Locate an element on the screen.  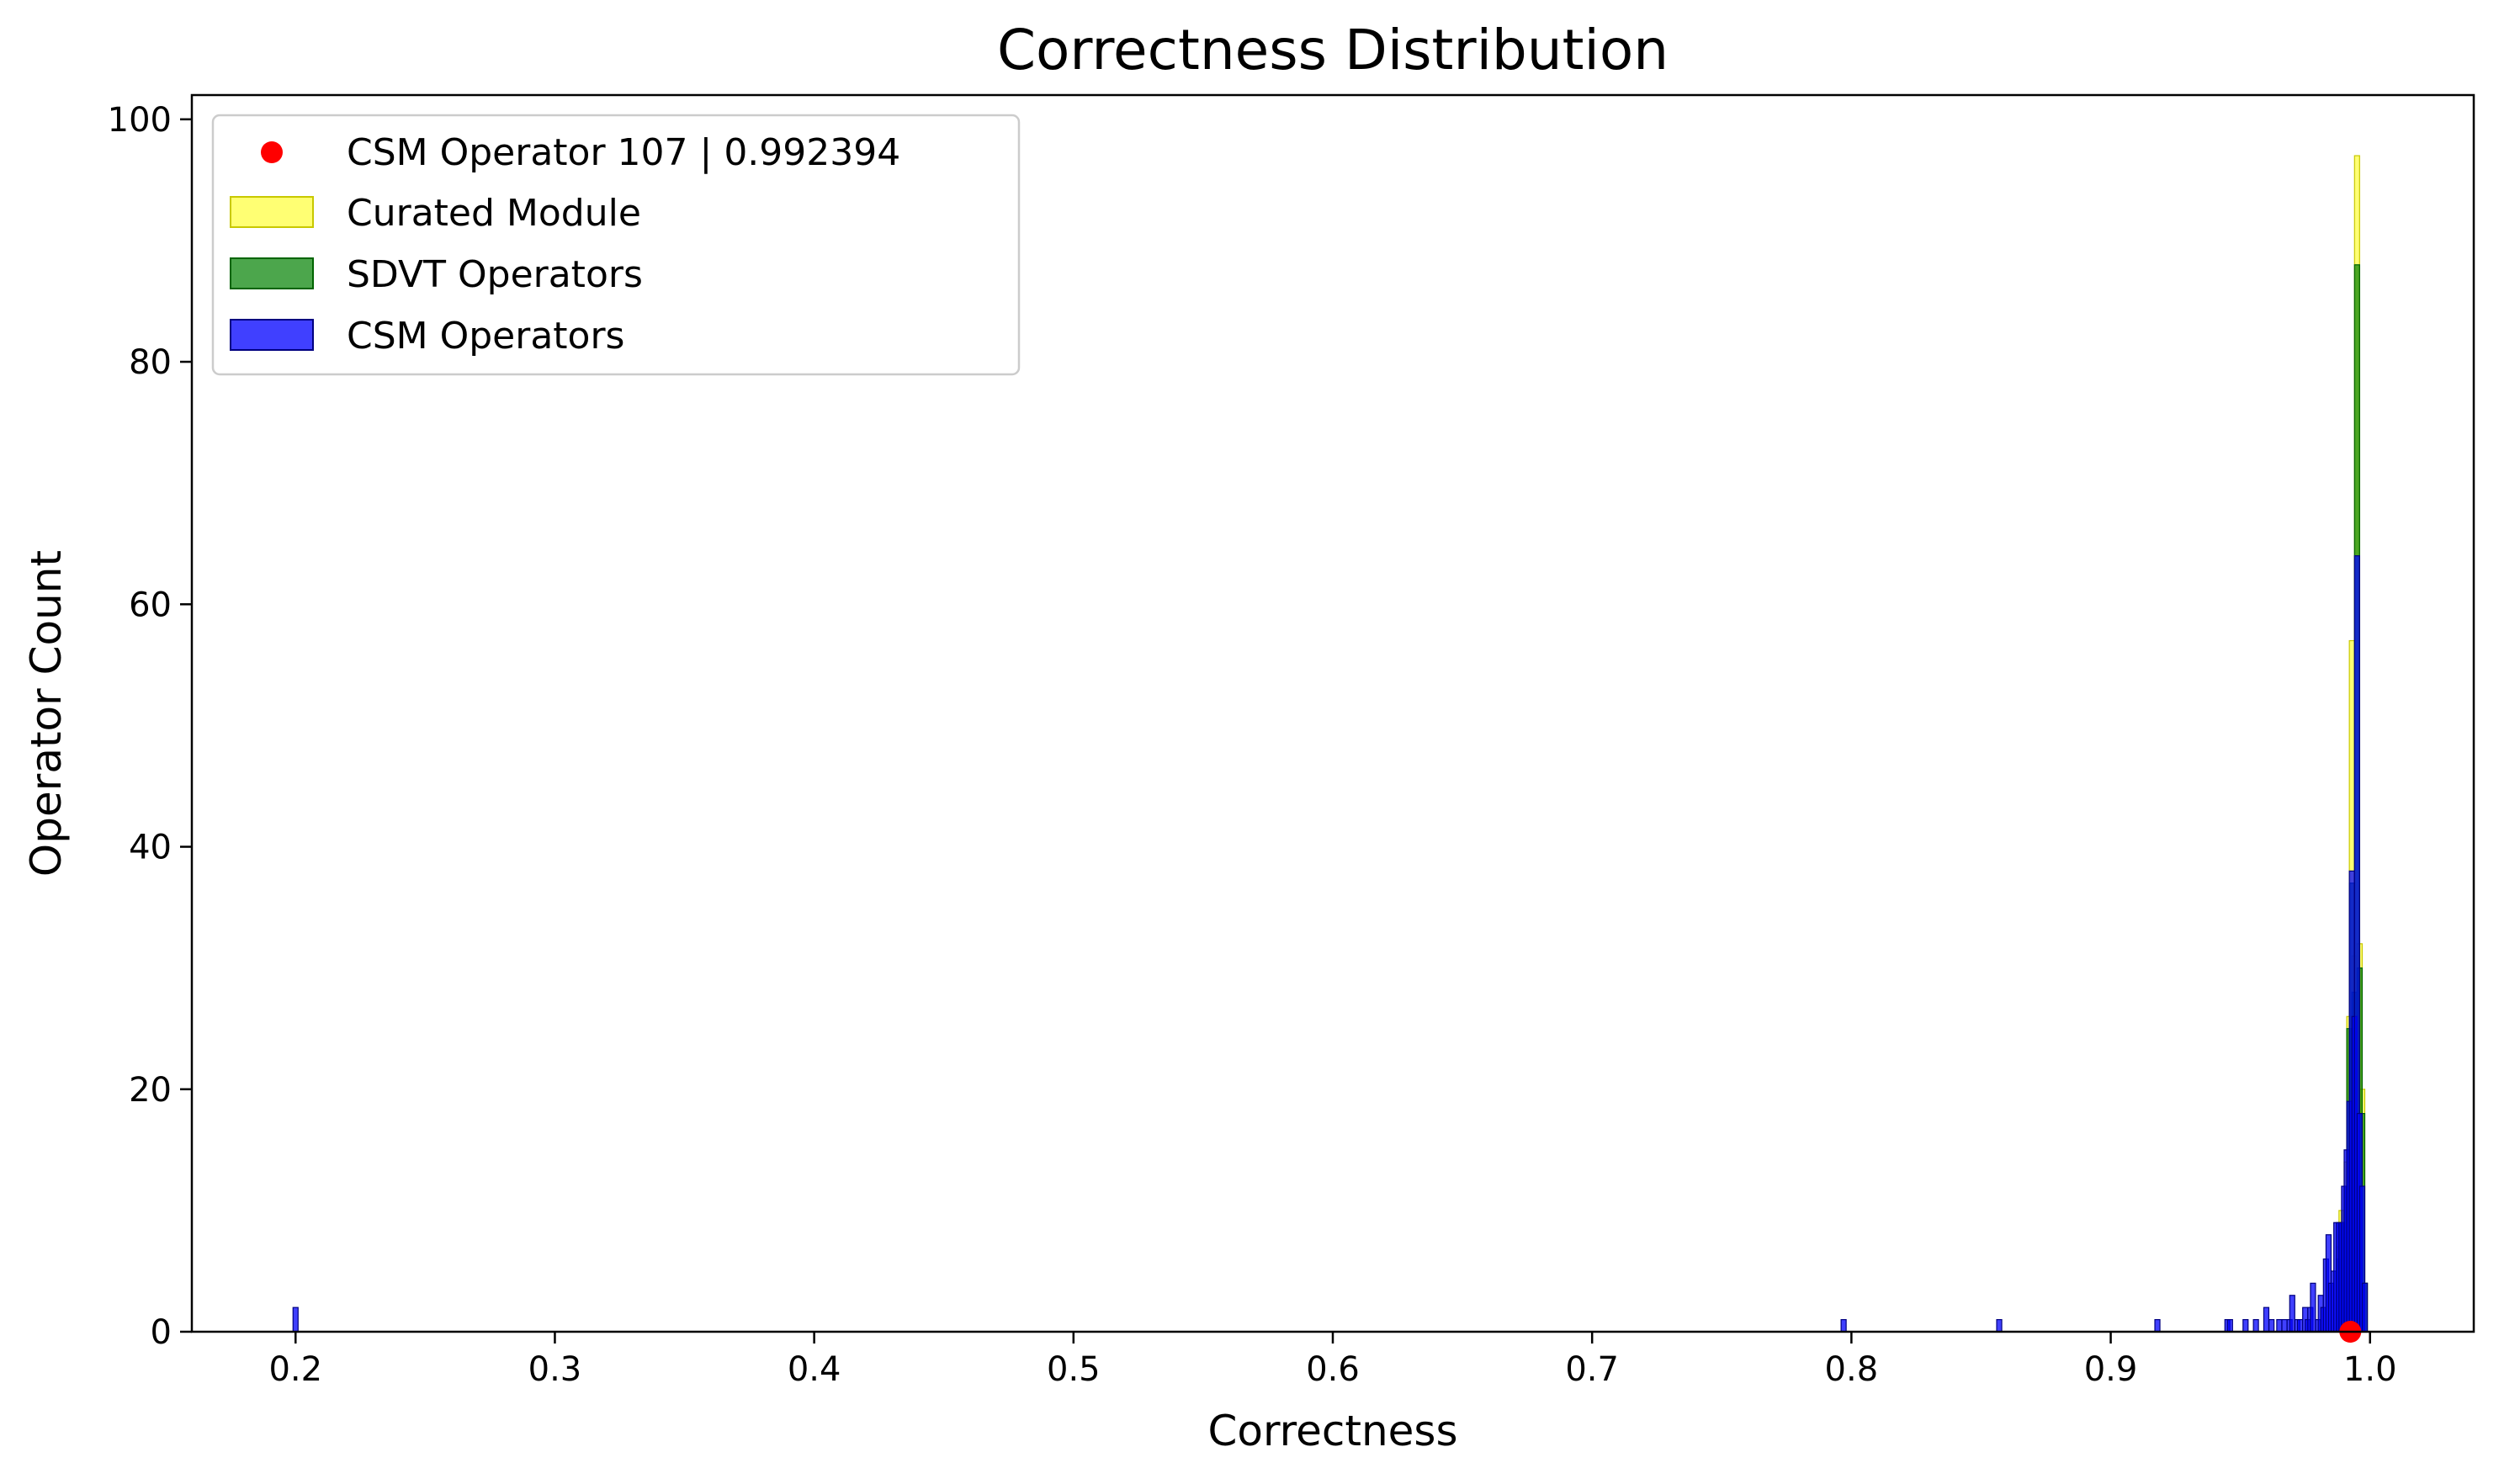
legend-label-csm-operators: CSM Operators is located at coordinates (486, 336).